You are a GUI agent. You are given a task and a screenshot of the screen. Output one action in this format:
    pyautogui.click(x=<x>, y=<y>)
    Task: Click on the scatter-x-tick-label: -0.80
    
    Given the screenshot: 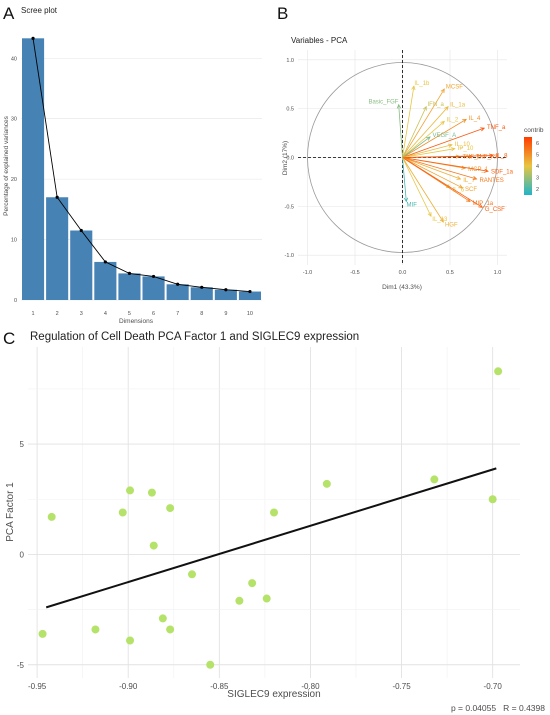 What is the action you would take?
    pyautogui.click(x=310, y=686)
    